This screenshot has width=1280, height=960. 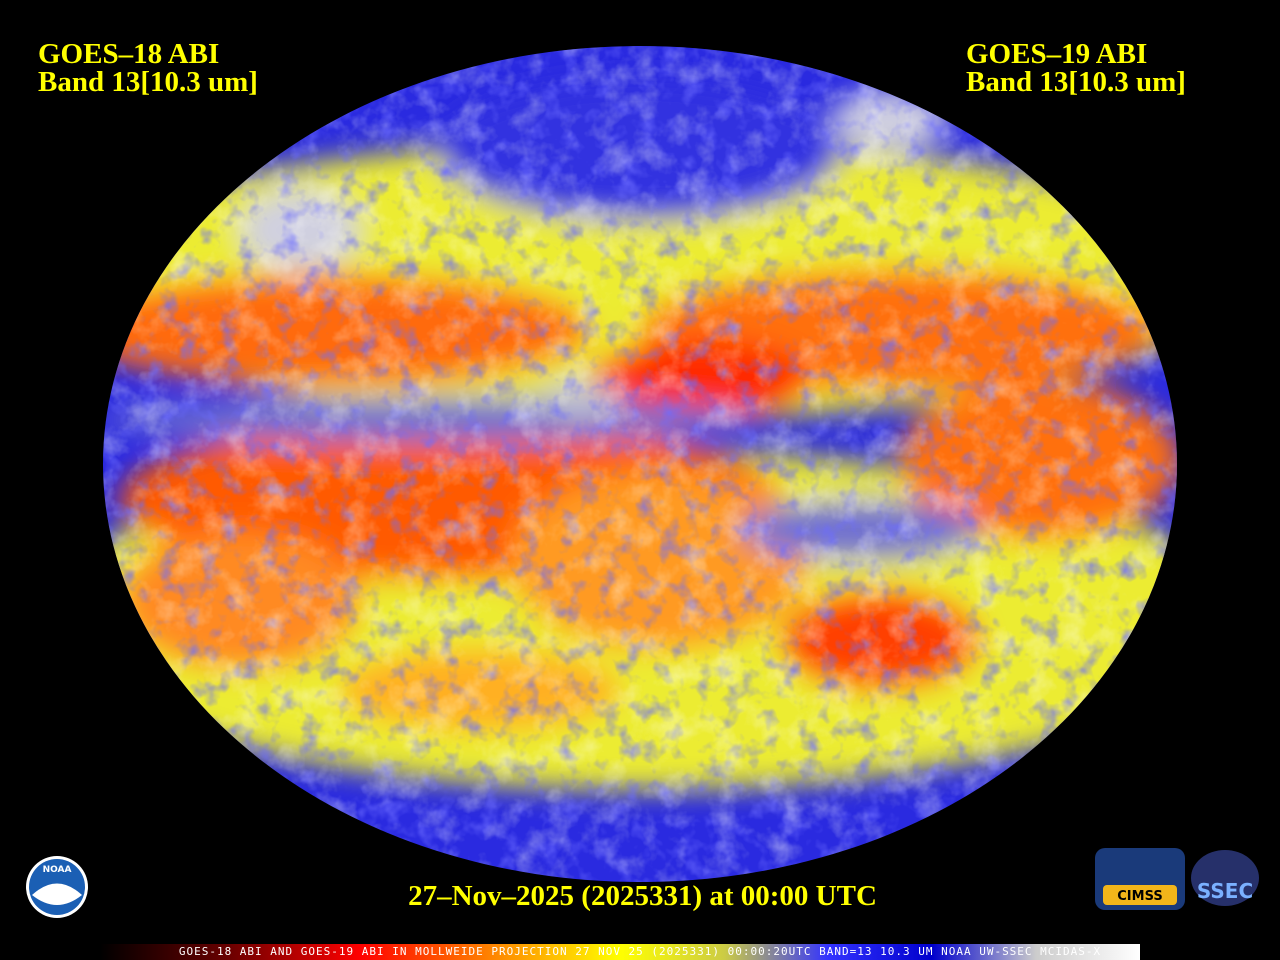 I want to click on left-satellite: GOES–18 ABI, so click(x=129, y=54).